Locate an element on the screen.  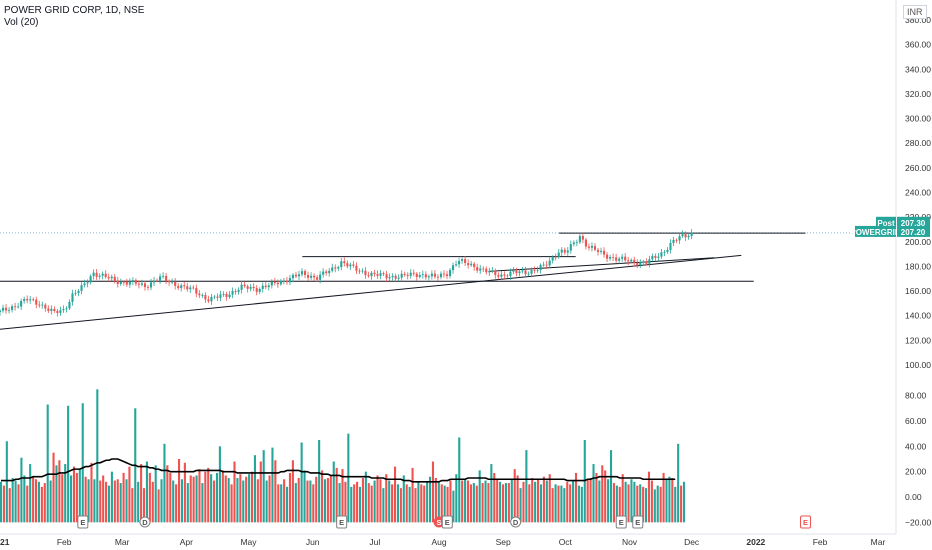
time-tick-label: Oct is located at coordinates (566, 542).